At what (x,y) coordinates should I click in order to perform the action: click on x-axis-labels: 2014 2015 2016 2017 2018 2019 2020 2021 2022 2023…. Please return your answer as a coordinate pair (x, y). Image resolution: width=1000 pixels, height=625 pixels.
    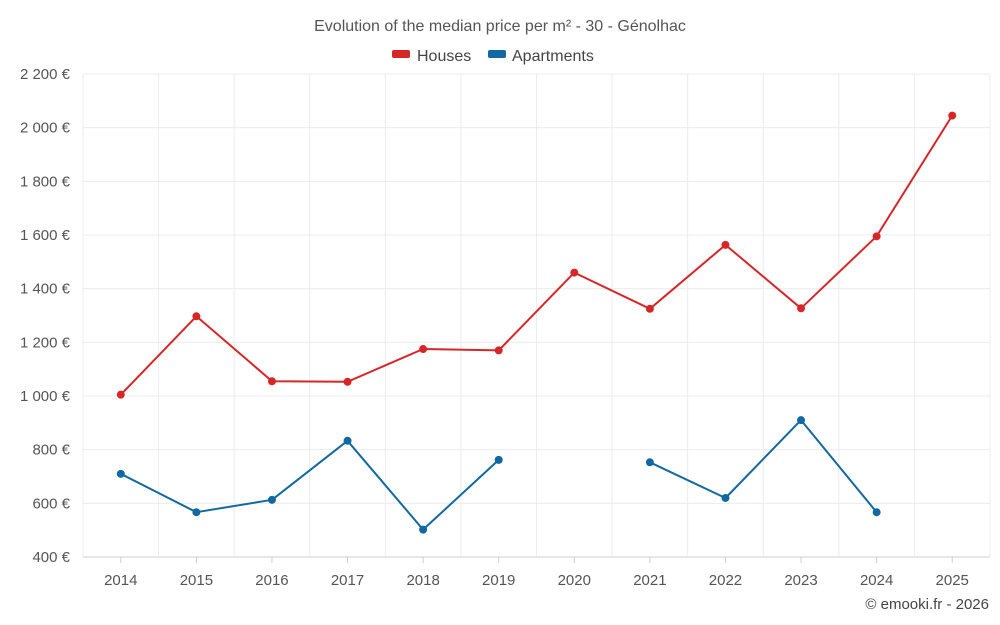
    Looking at the image, I should click on (536, 580).